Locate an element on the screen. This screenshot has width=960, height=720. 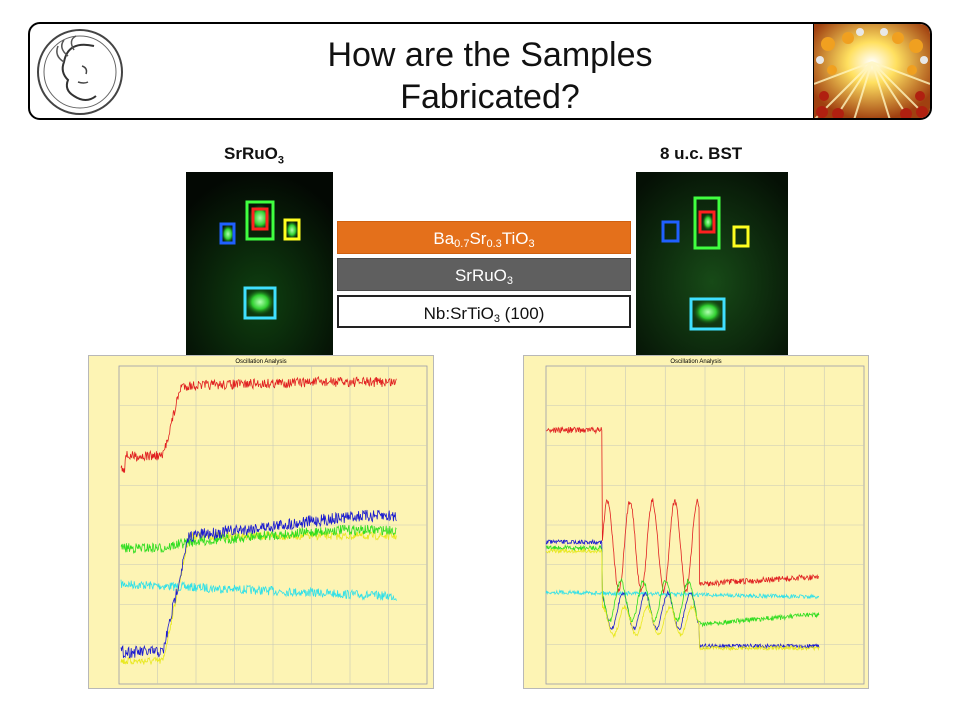
left-sample-label: SrRuO3 is located at coordinates (254, 155).